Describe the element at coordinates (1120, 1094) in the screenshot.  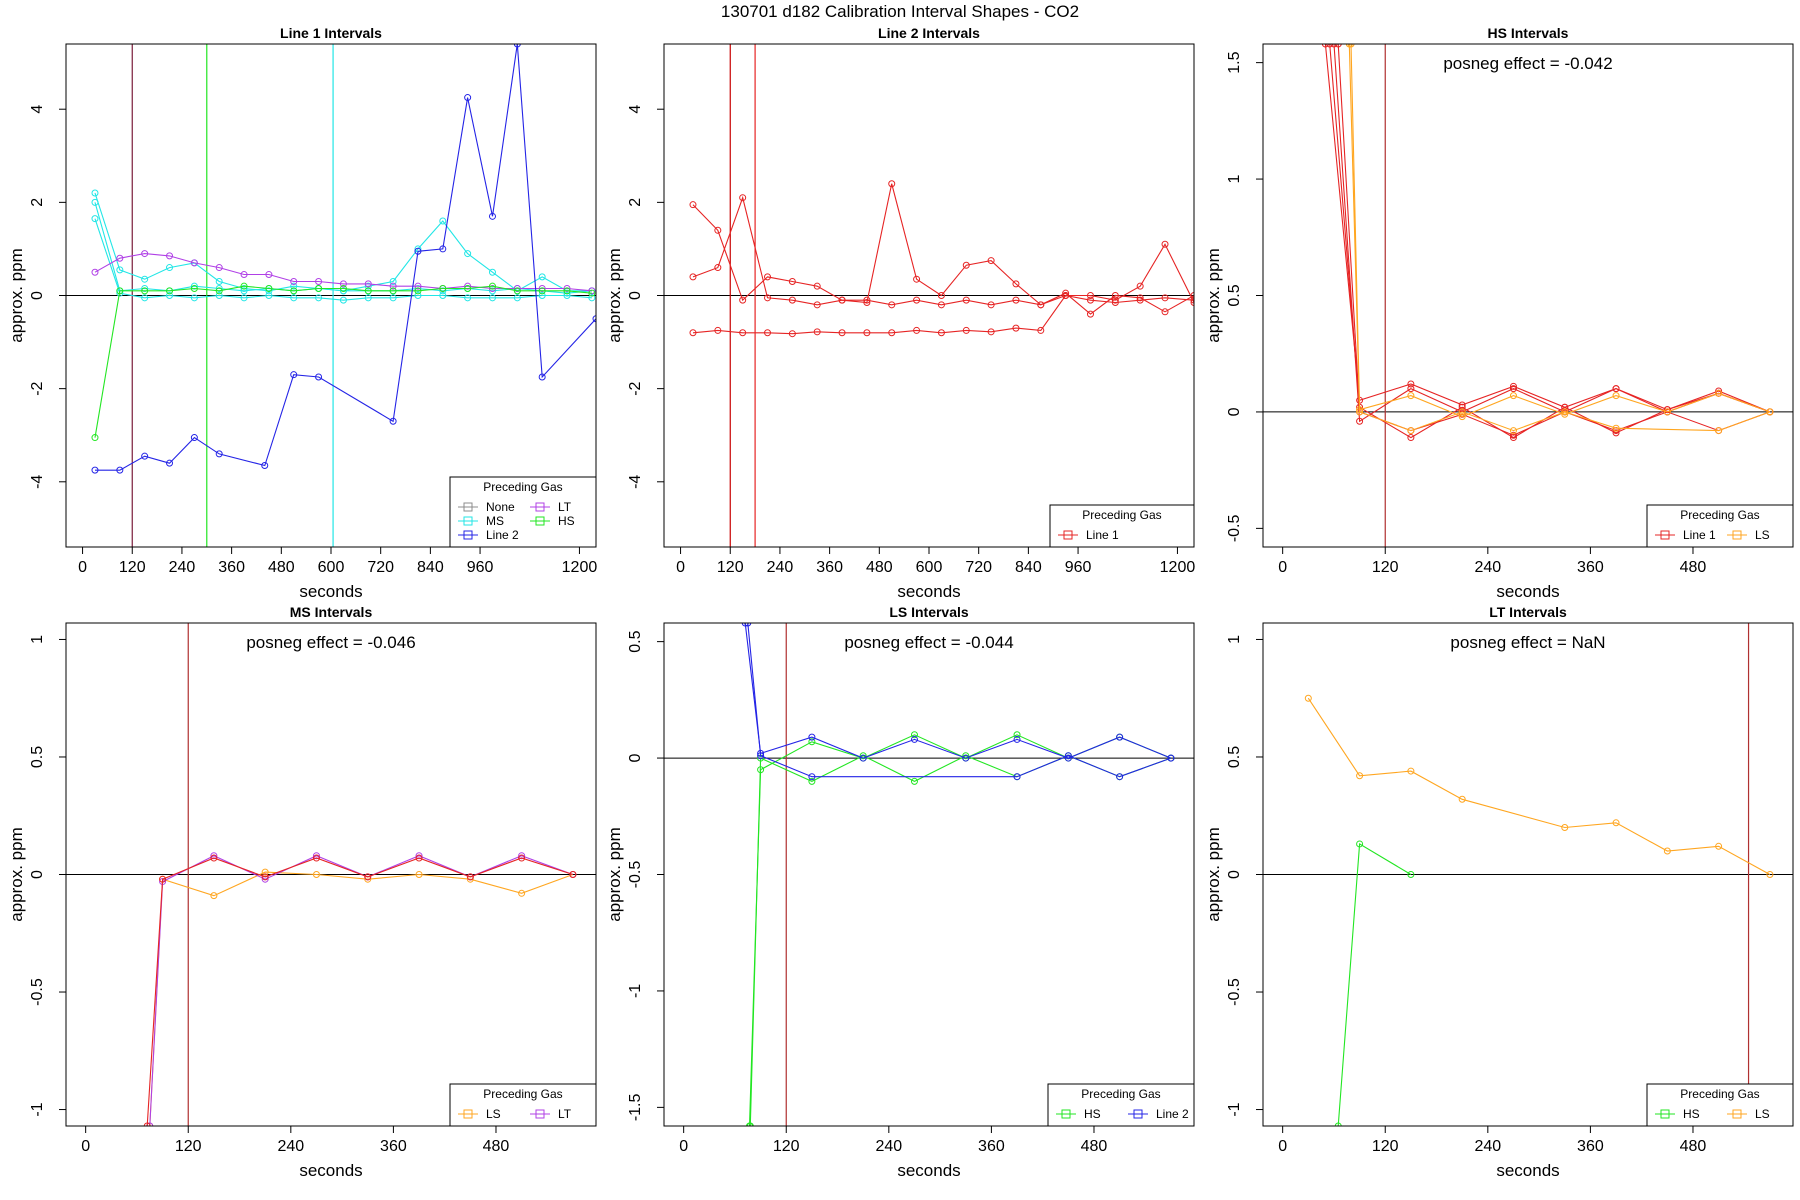
I see `legend-title: Preceding Gas` at that location.